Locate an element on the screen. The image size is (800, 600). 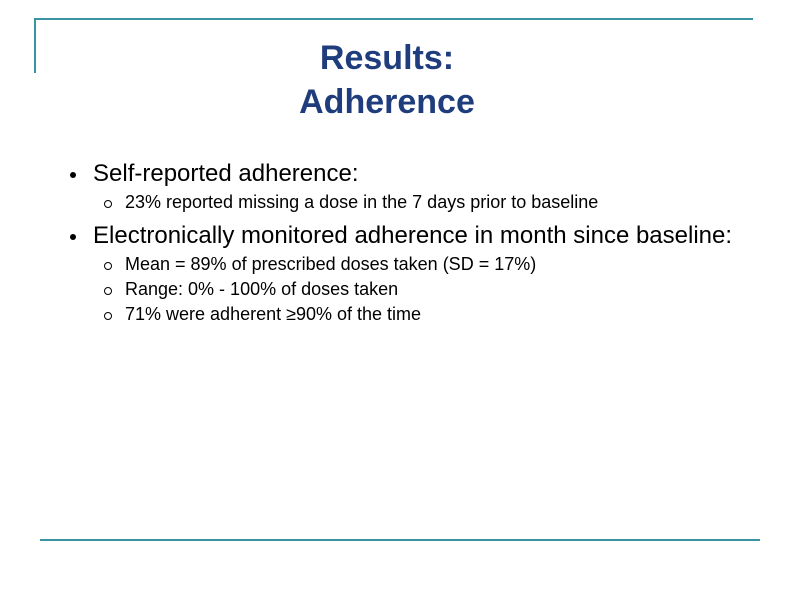
slide-title: Results: Adherence is located at coordinates (387, 80).